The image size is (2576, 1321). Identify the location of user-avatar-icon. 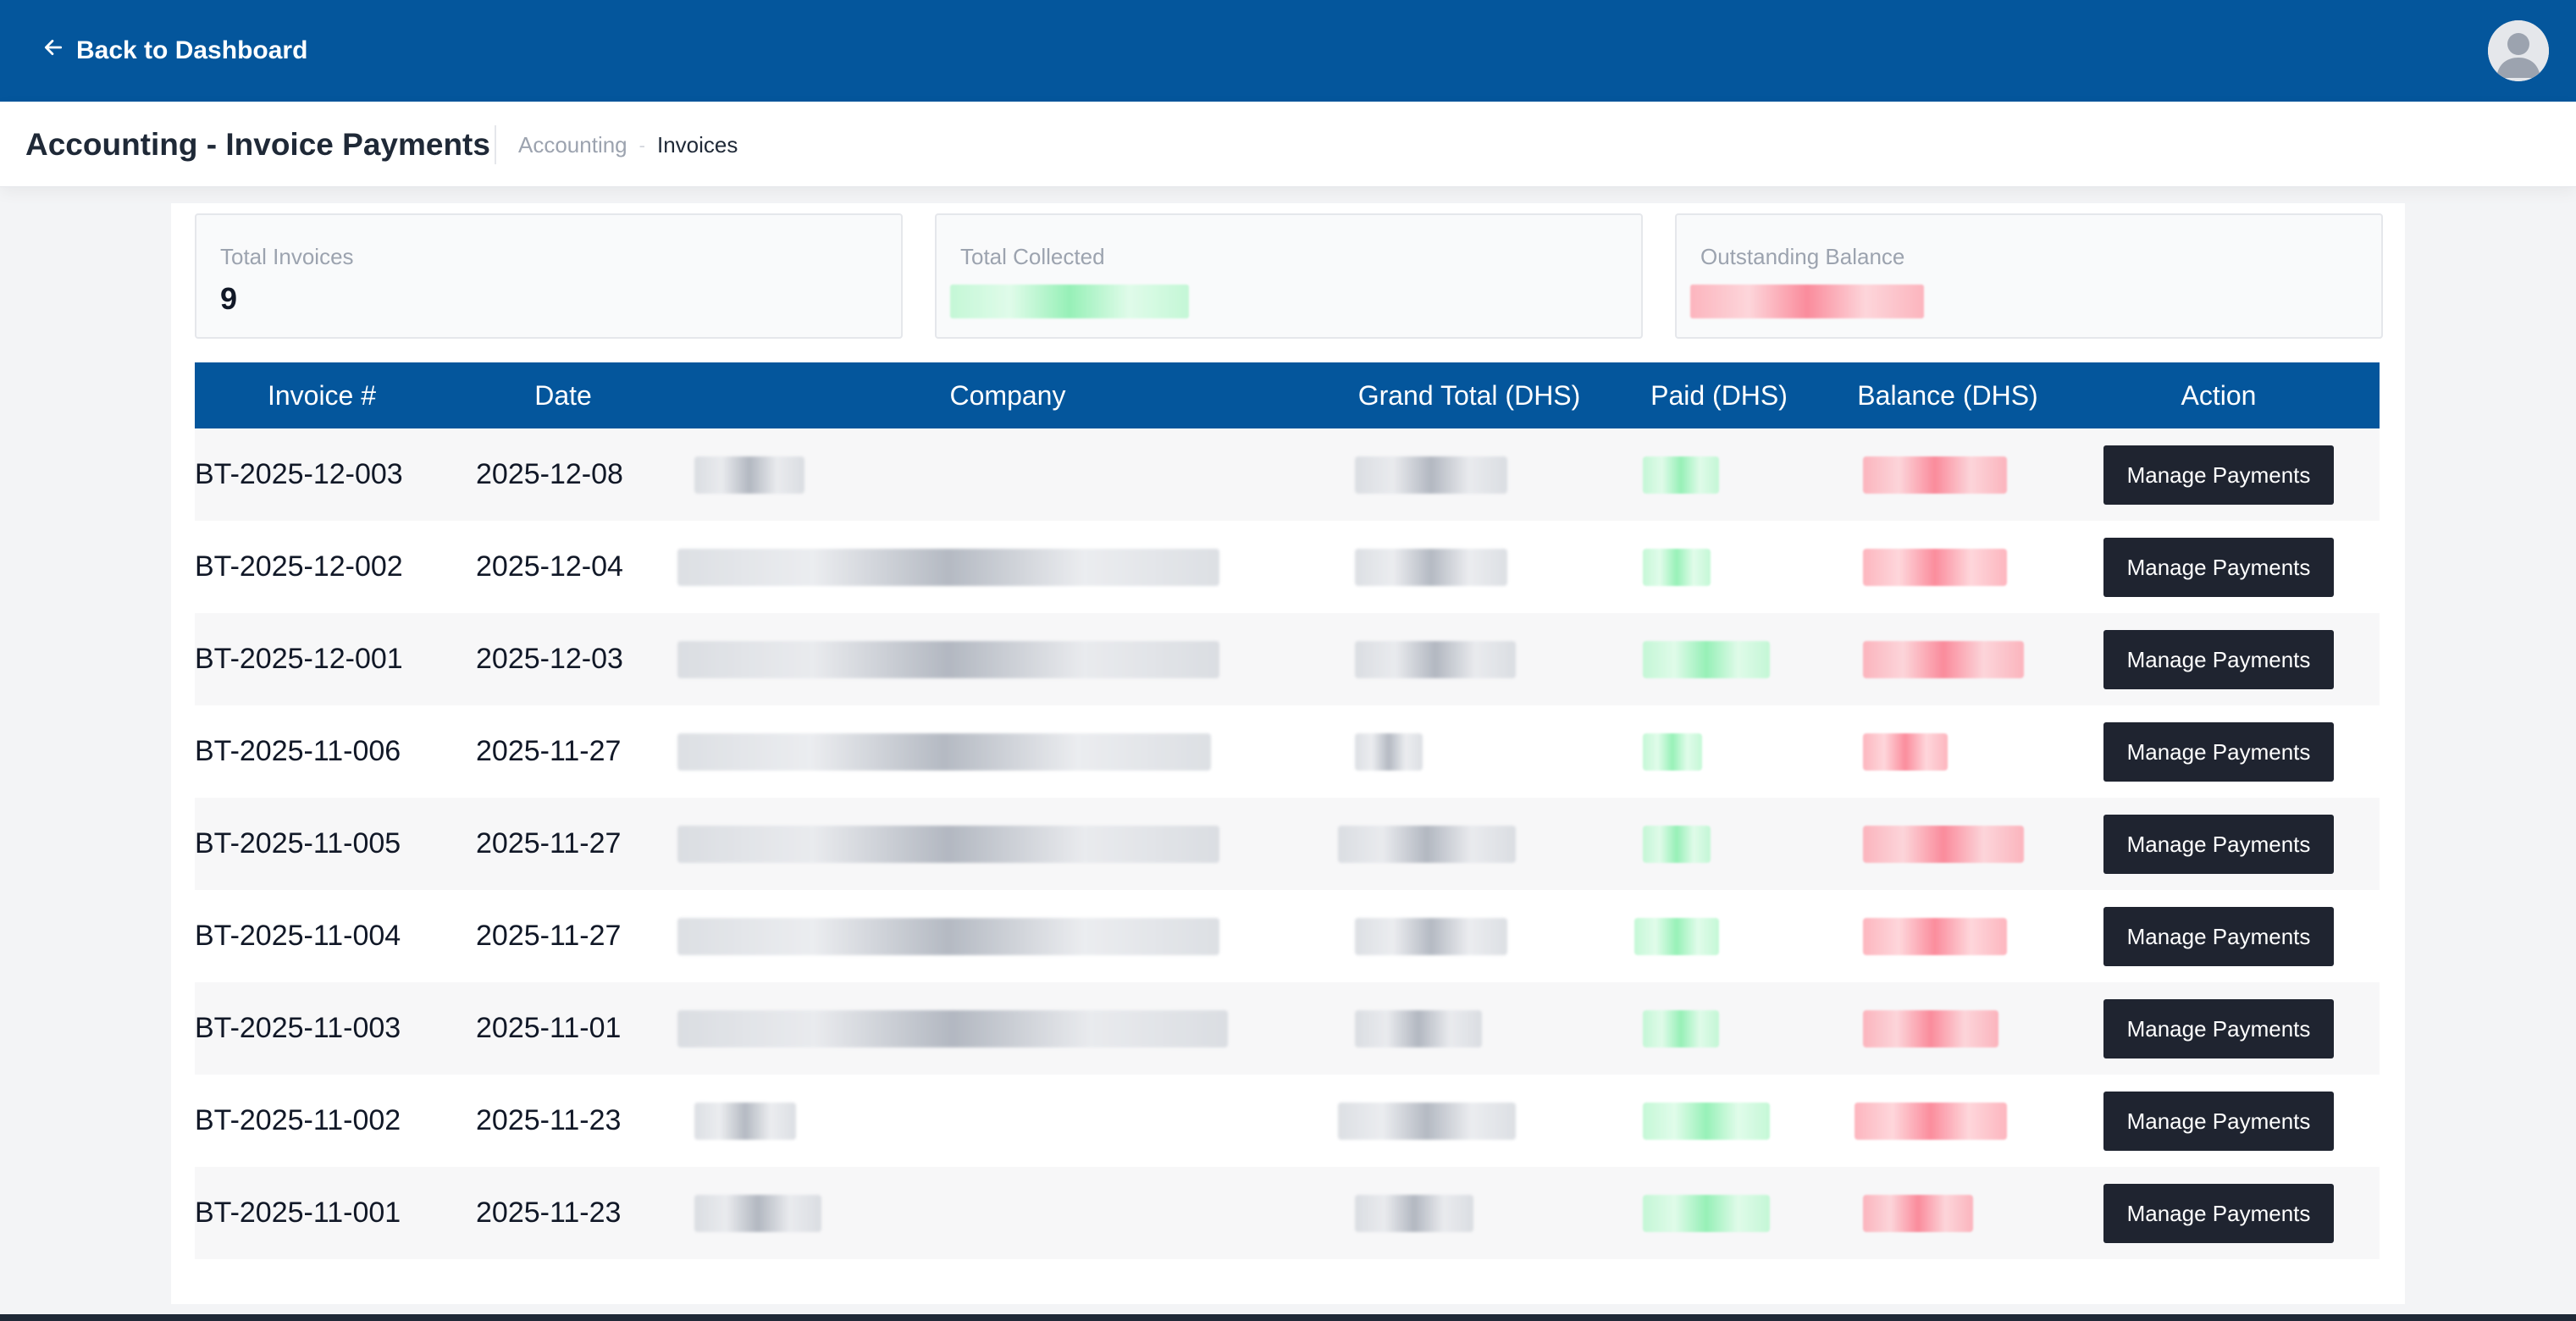
(2518, 50).